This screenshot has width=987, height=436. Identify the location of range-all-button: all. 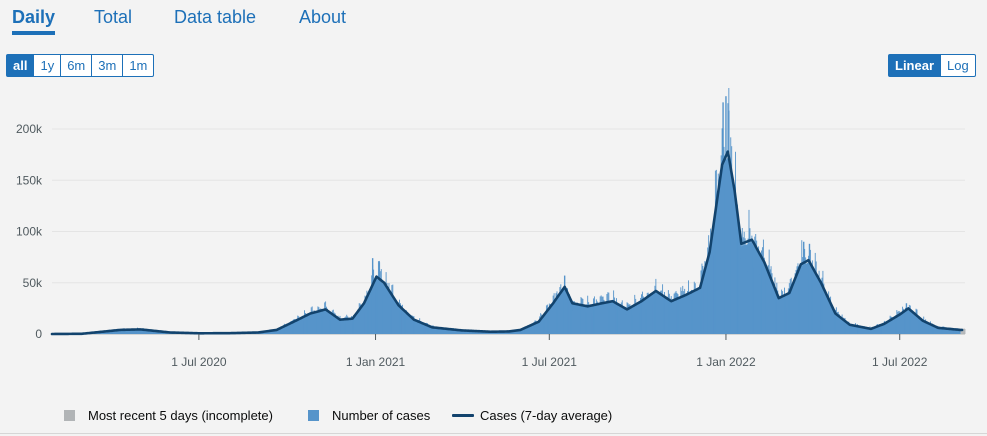
(20, 65).